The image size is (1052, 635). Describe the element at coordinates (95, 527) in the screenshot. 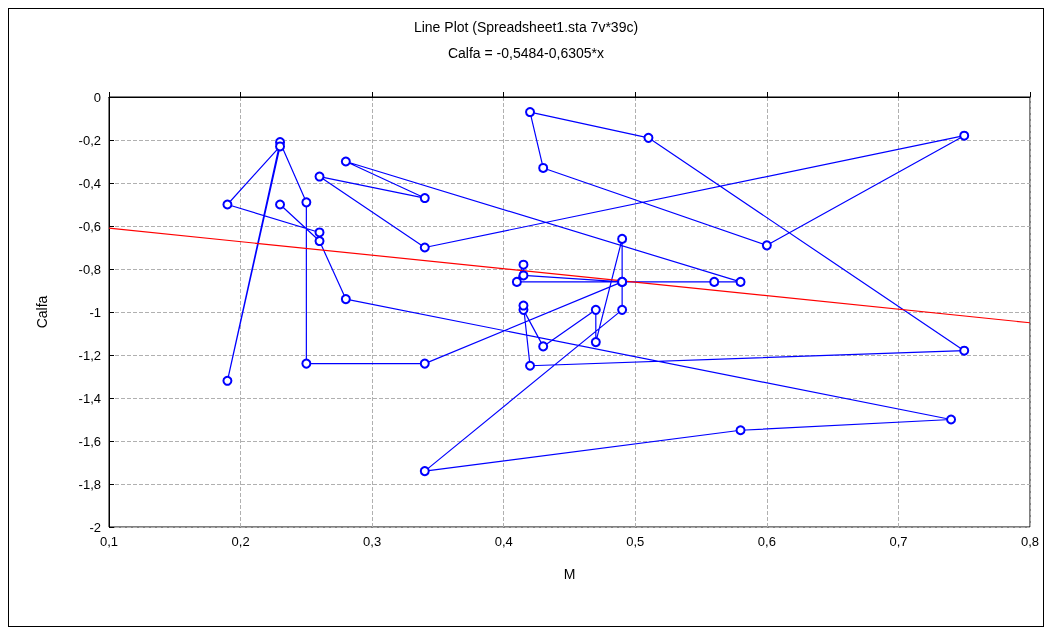

I see `y-tick-label: -2` at that location.